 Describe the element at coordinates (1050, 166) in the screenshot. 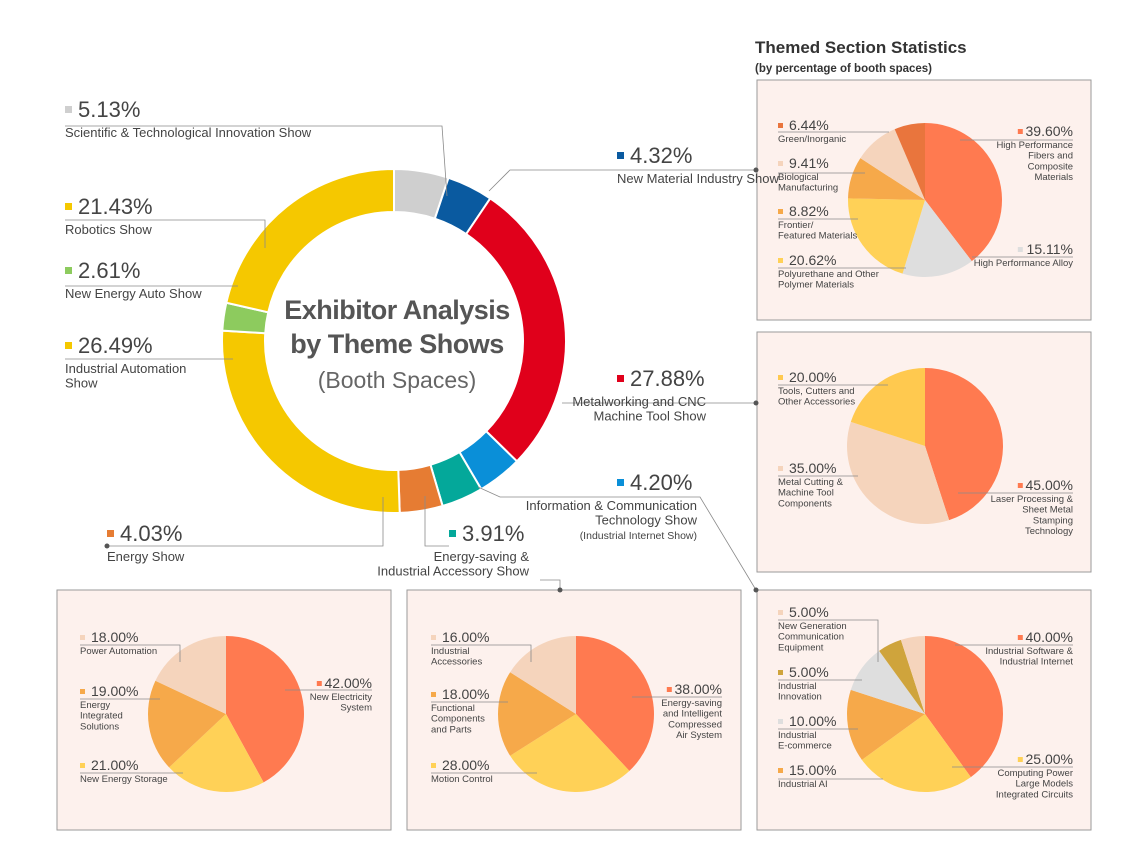

I see `material-hpf-line-3: Composite` at that location.